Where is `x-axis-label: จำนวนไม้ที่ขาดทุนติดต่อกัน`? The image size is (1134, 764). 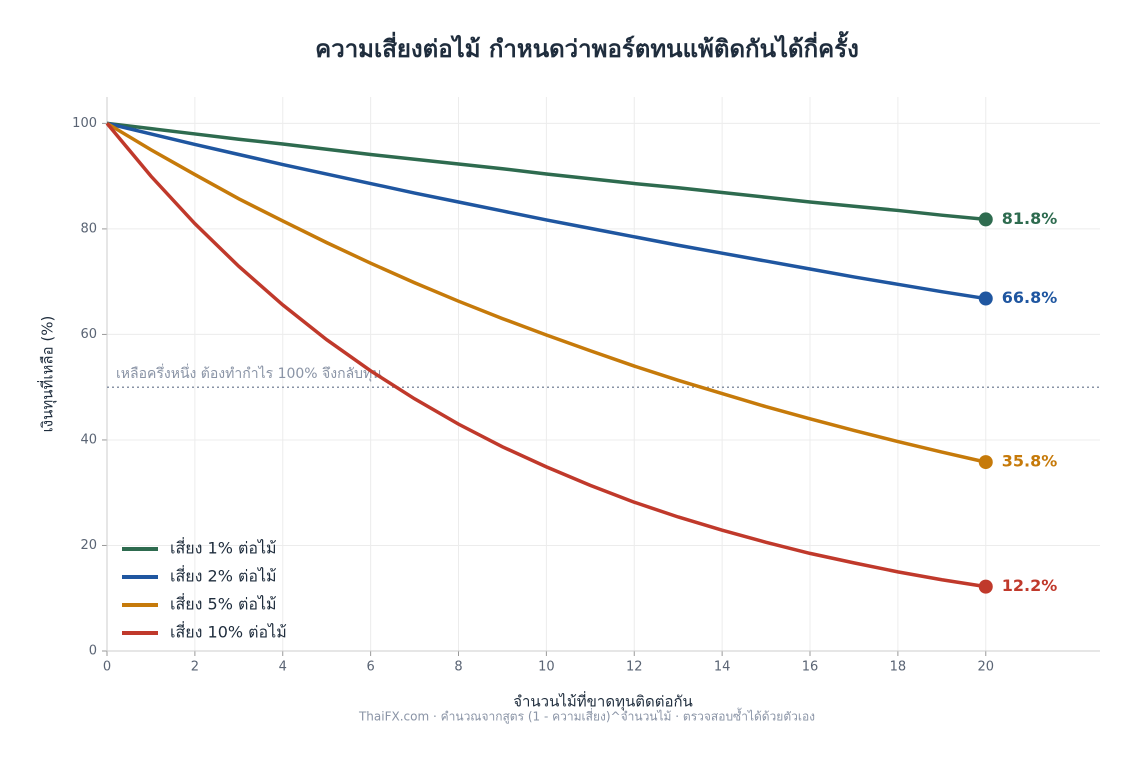
x-axis-label: จำนวนไม้ที่ขาดทุนติดต่อกัน is located at coordinates (603, 701).